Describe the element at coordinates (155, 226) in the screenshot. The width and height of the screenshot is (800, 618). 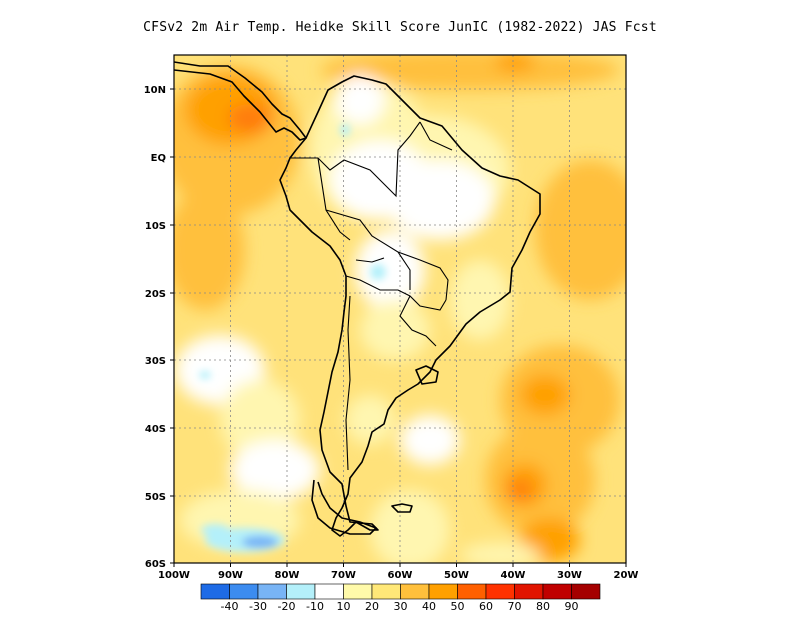
I see `lat-label-10s: 10S` at that location.